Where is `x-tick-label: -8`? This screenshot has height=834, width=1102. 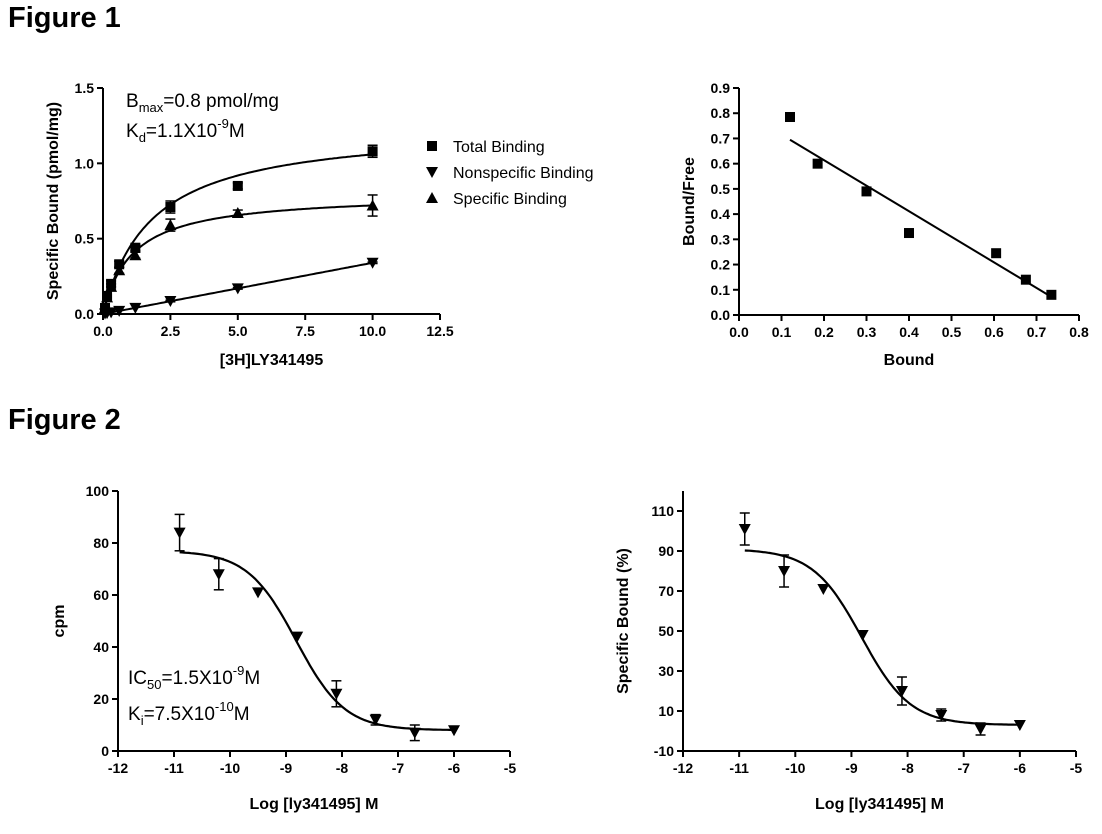
x-tick-label: -8 is located at coordinates (907, 768).